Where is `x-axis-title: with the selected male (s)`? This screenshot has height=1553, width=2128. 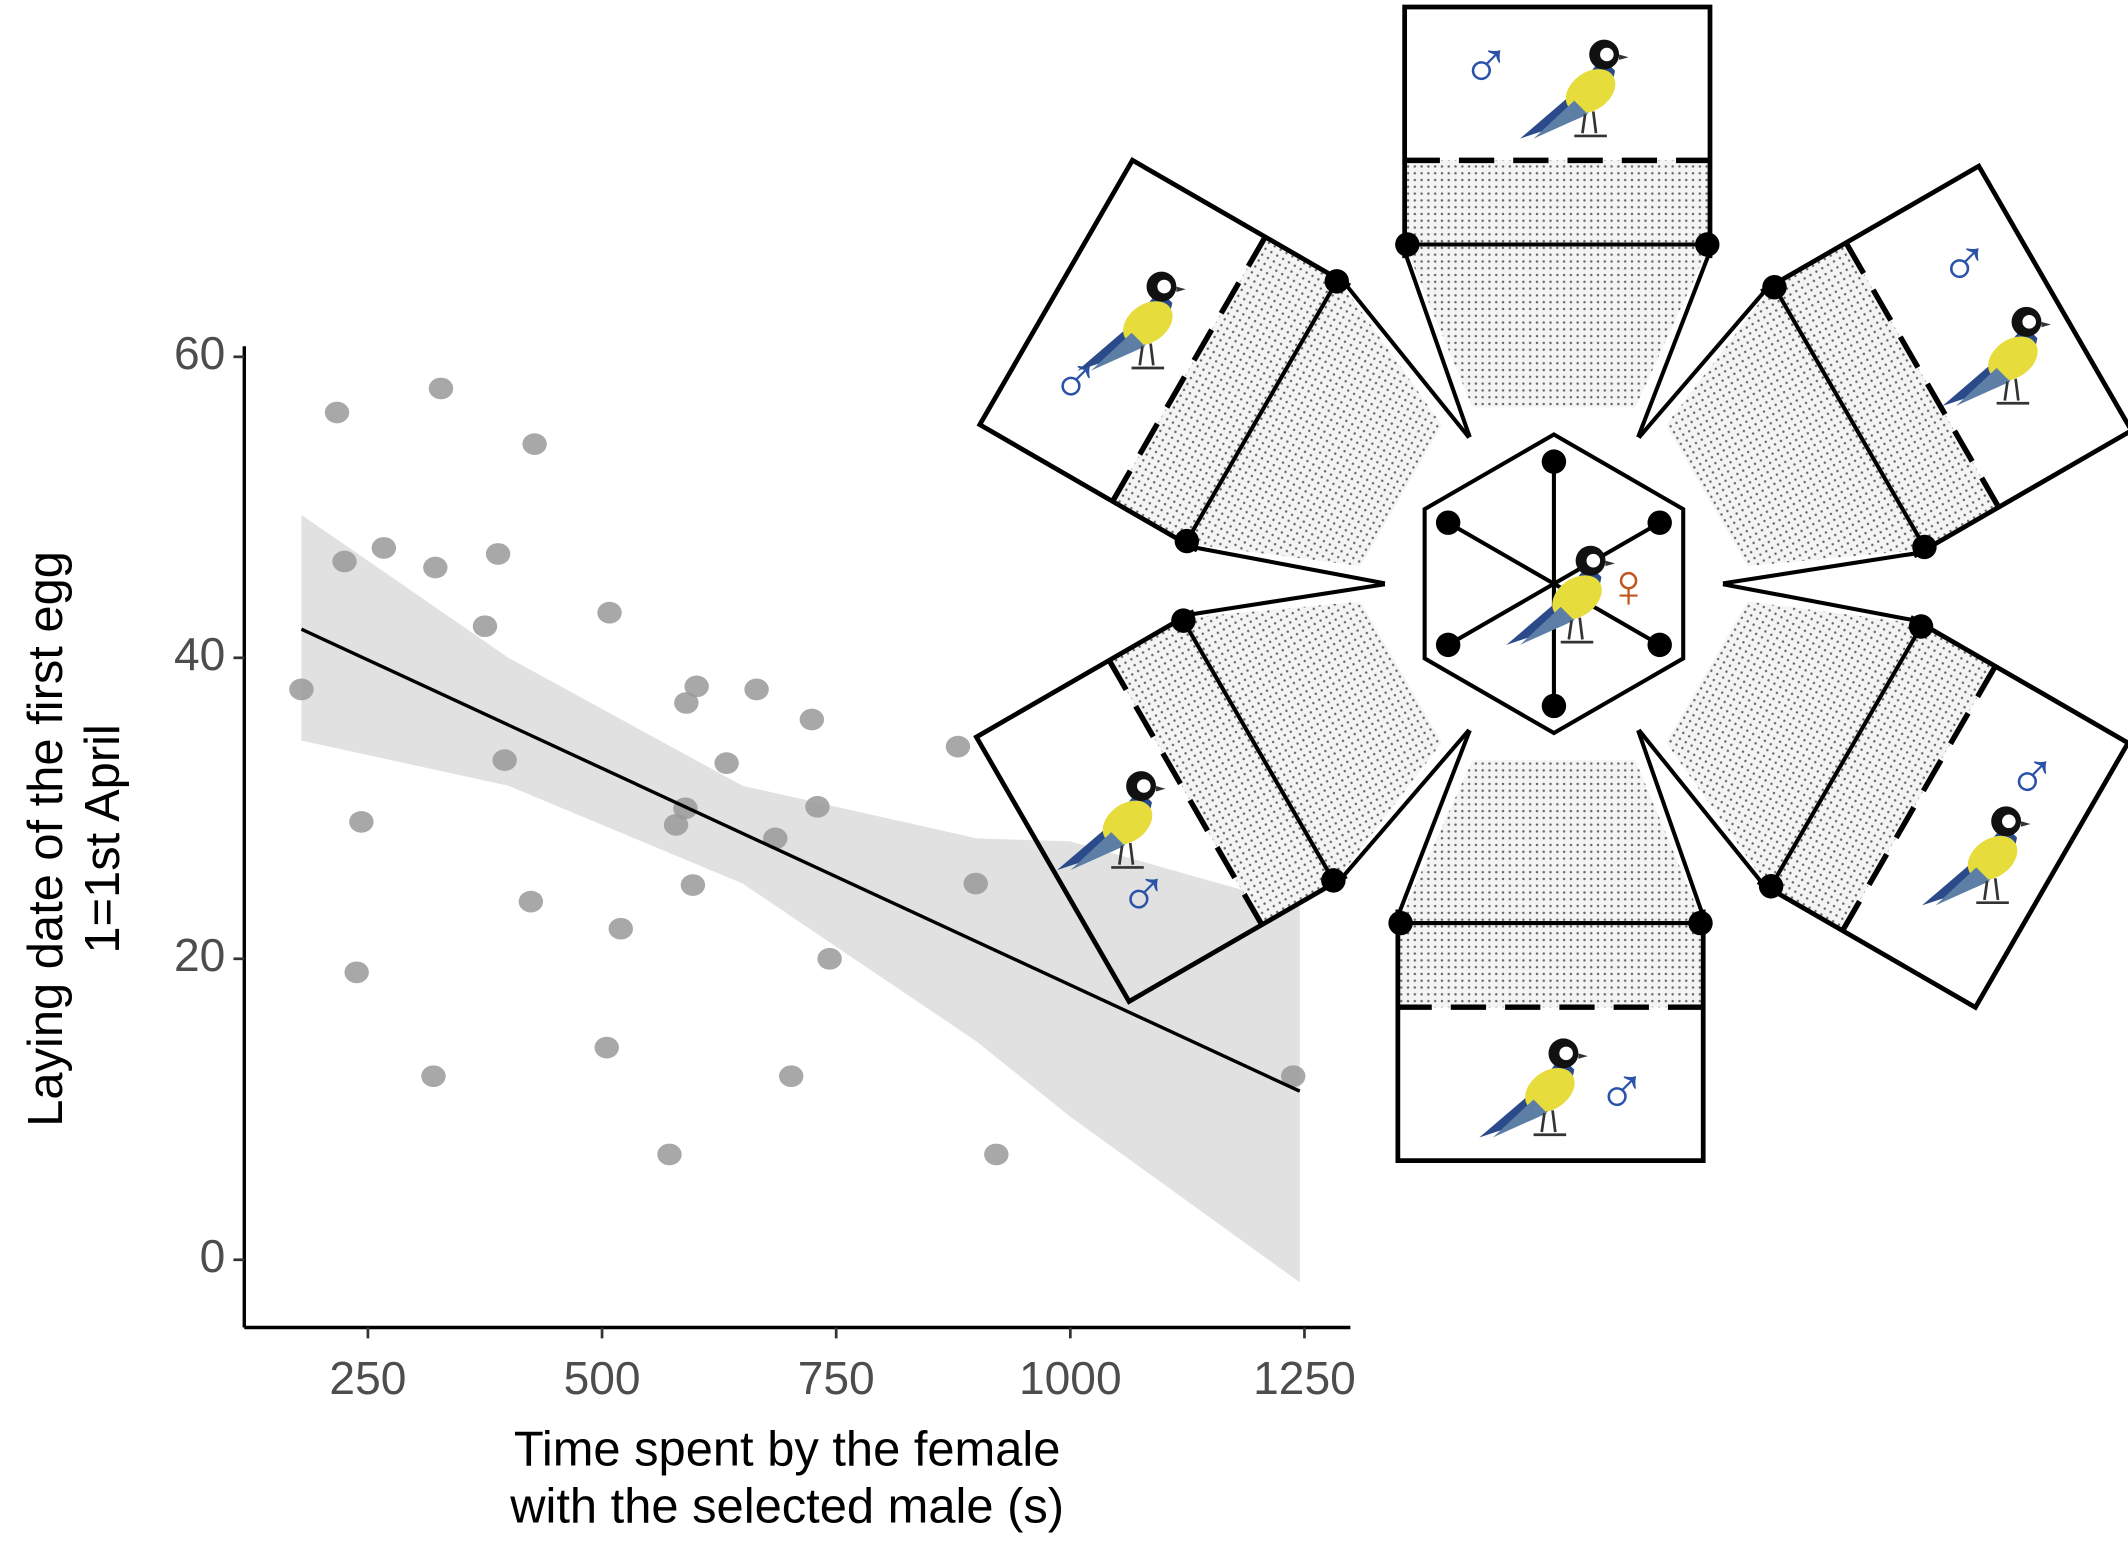 x-axis-title: with the selected male (s) is located at coordinates (786, 1506).